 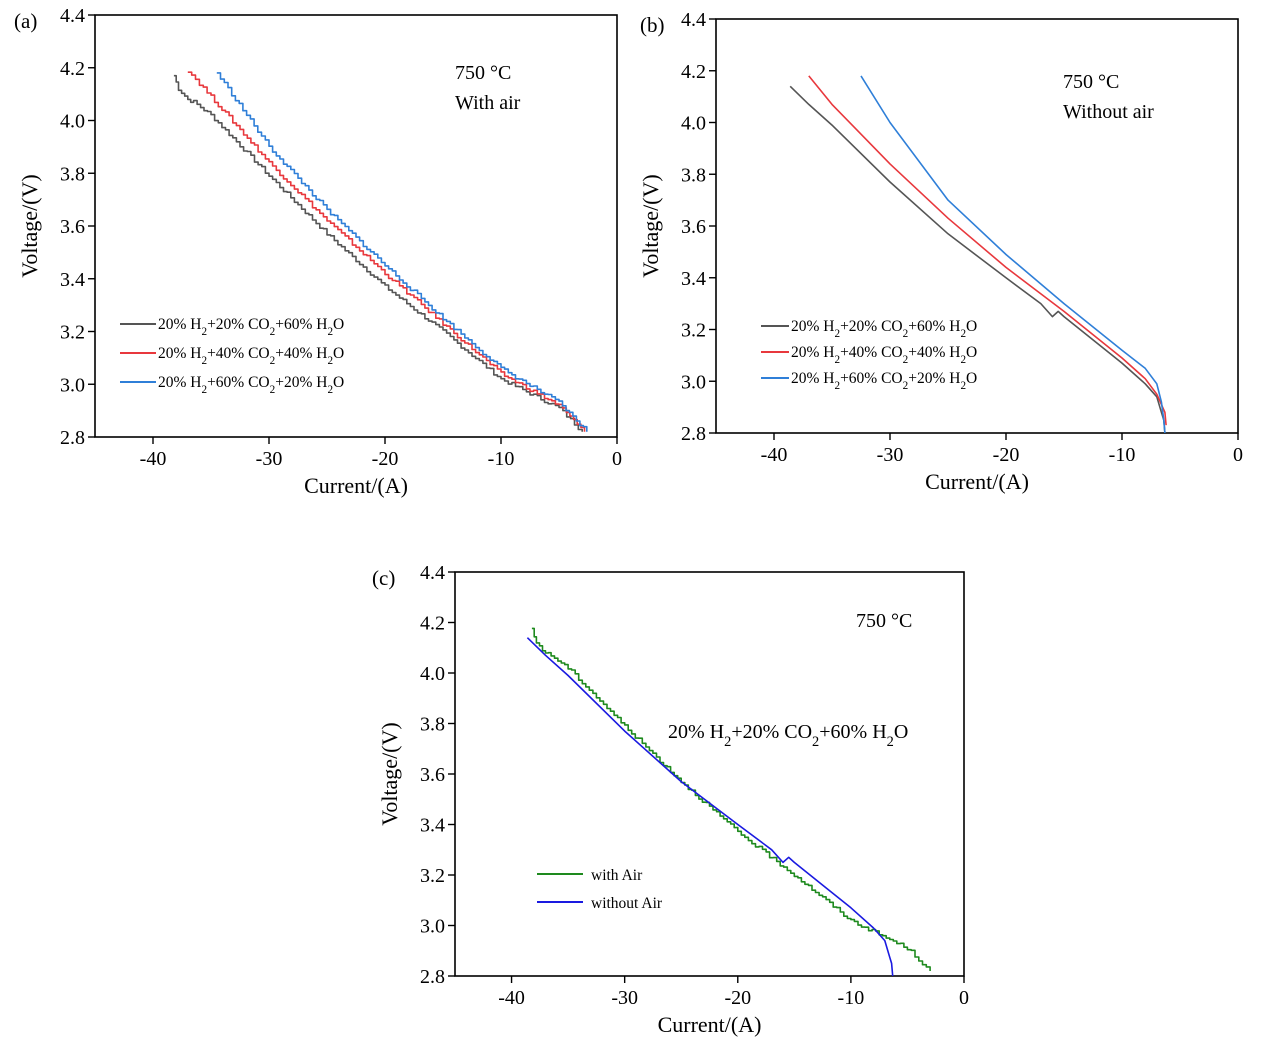 I want to click on legend-label: without Air, so click(x=627, y=903).